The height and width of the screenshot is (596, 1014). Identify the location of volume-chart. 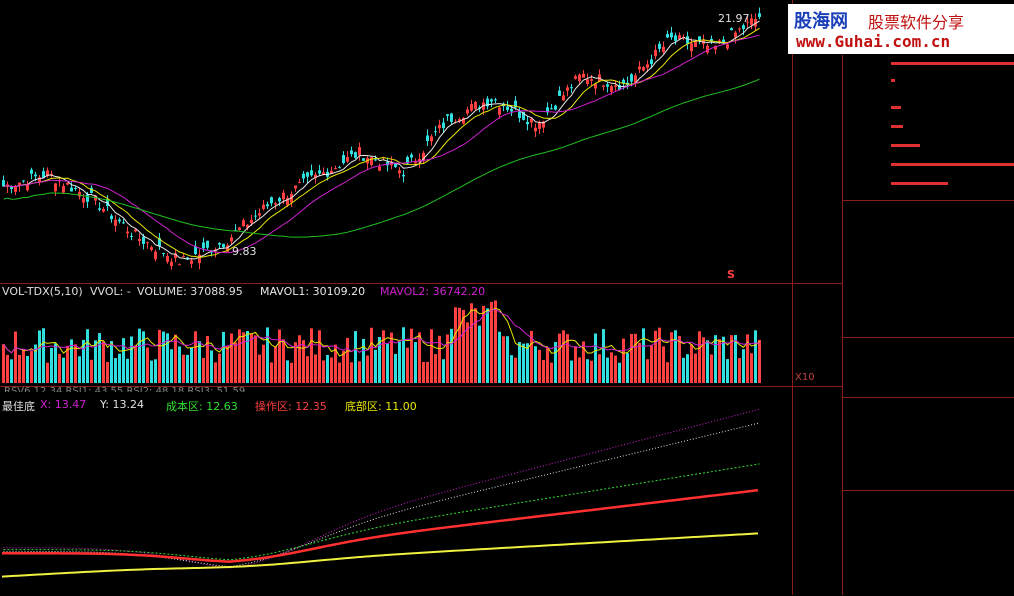
(396, 334).